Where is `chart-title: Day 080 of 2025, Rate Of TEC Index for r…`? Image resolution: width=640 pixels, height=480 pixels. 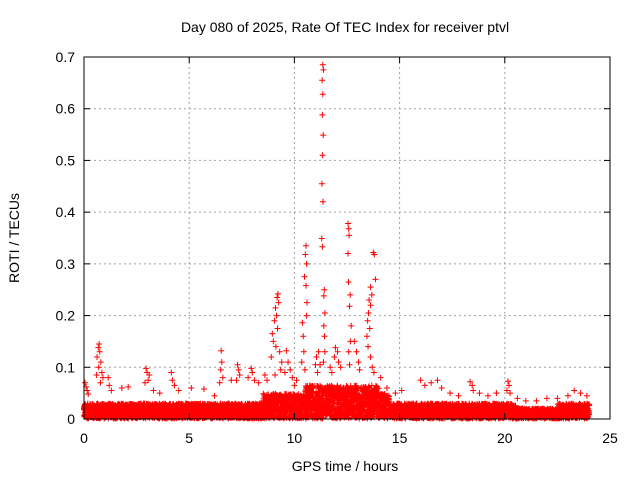 chart-title: Day 080 of 2025, Rate Of TEC Index for r… is located at coordinates (345, 27).